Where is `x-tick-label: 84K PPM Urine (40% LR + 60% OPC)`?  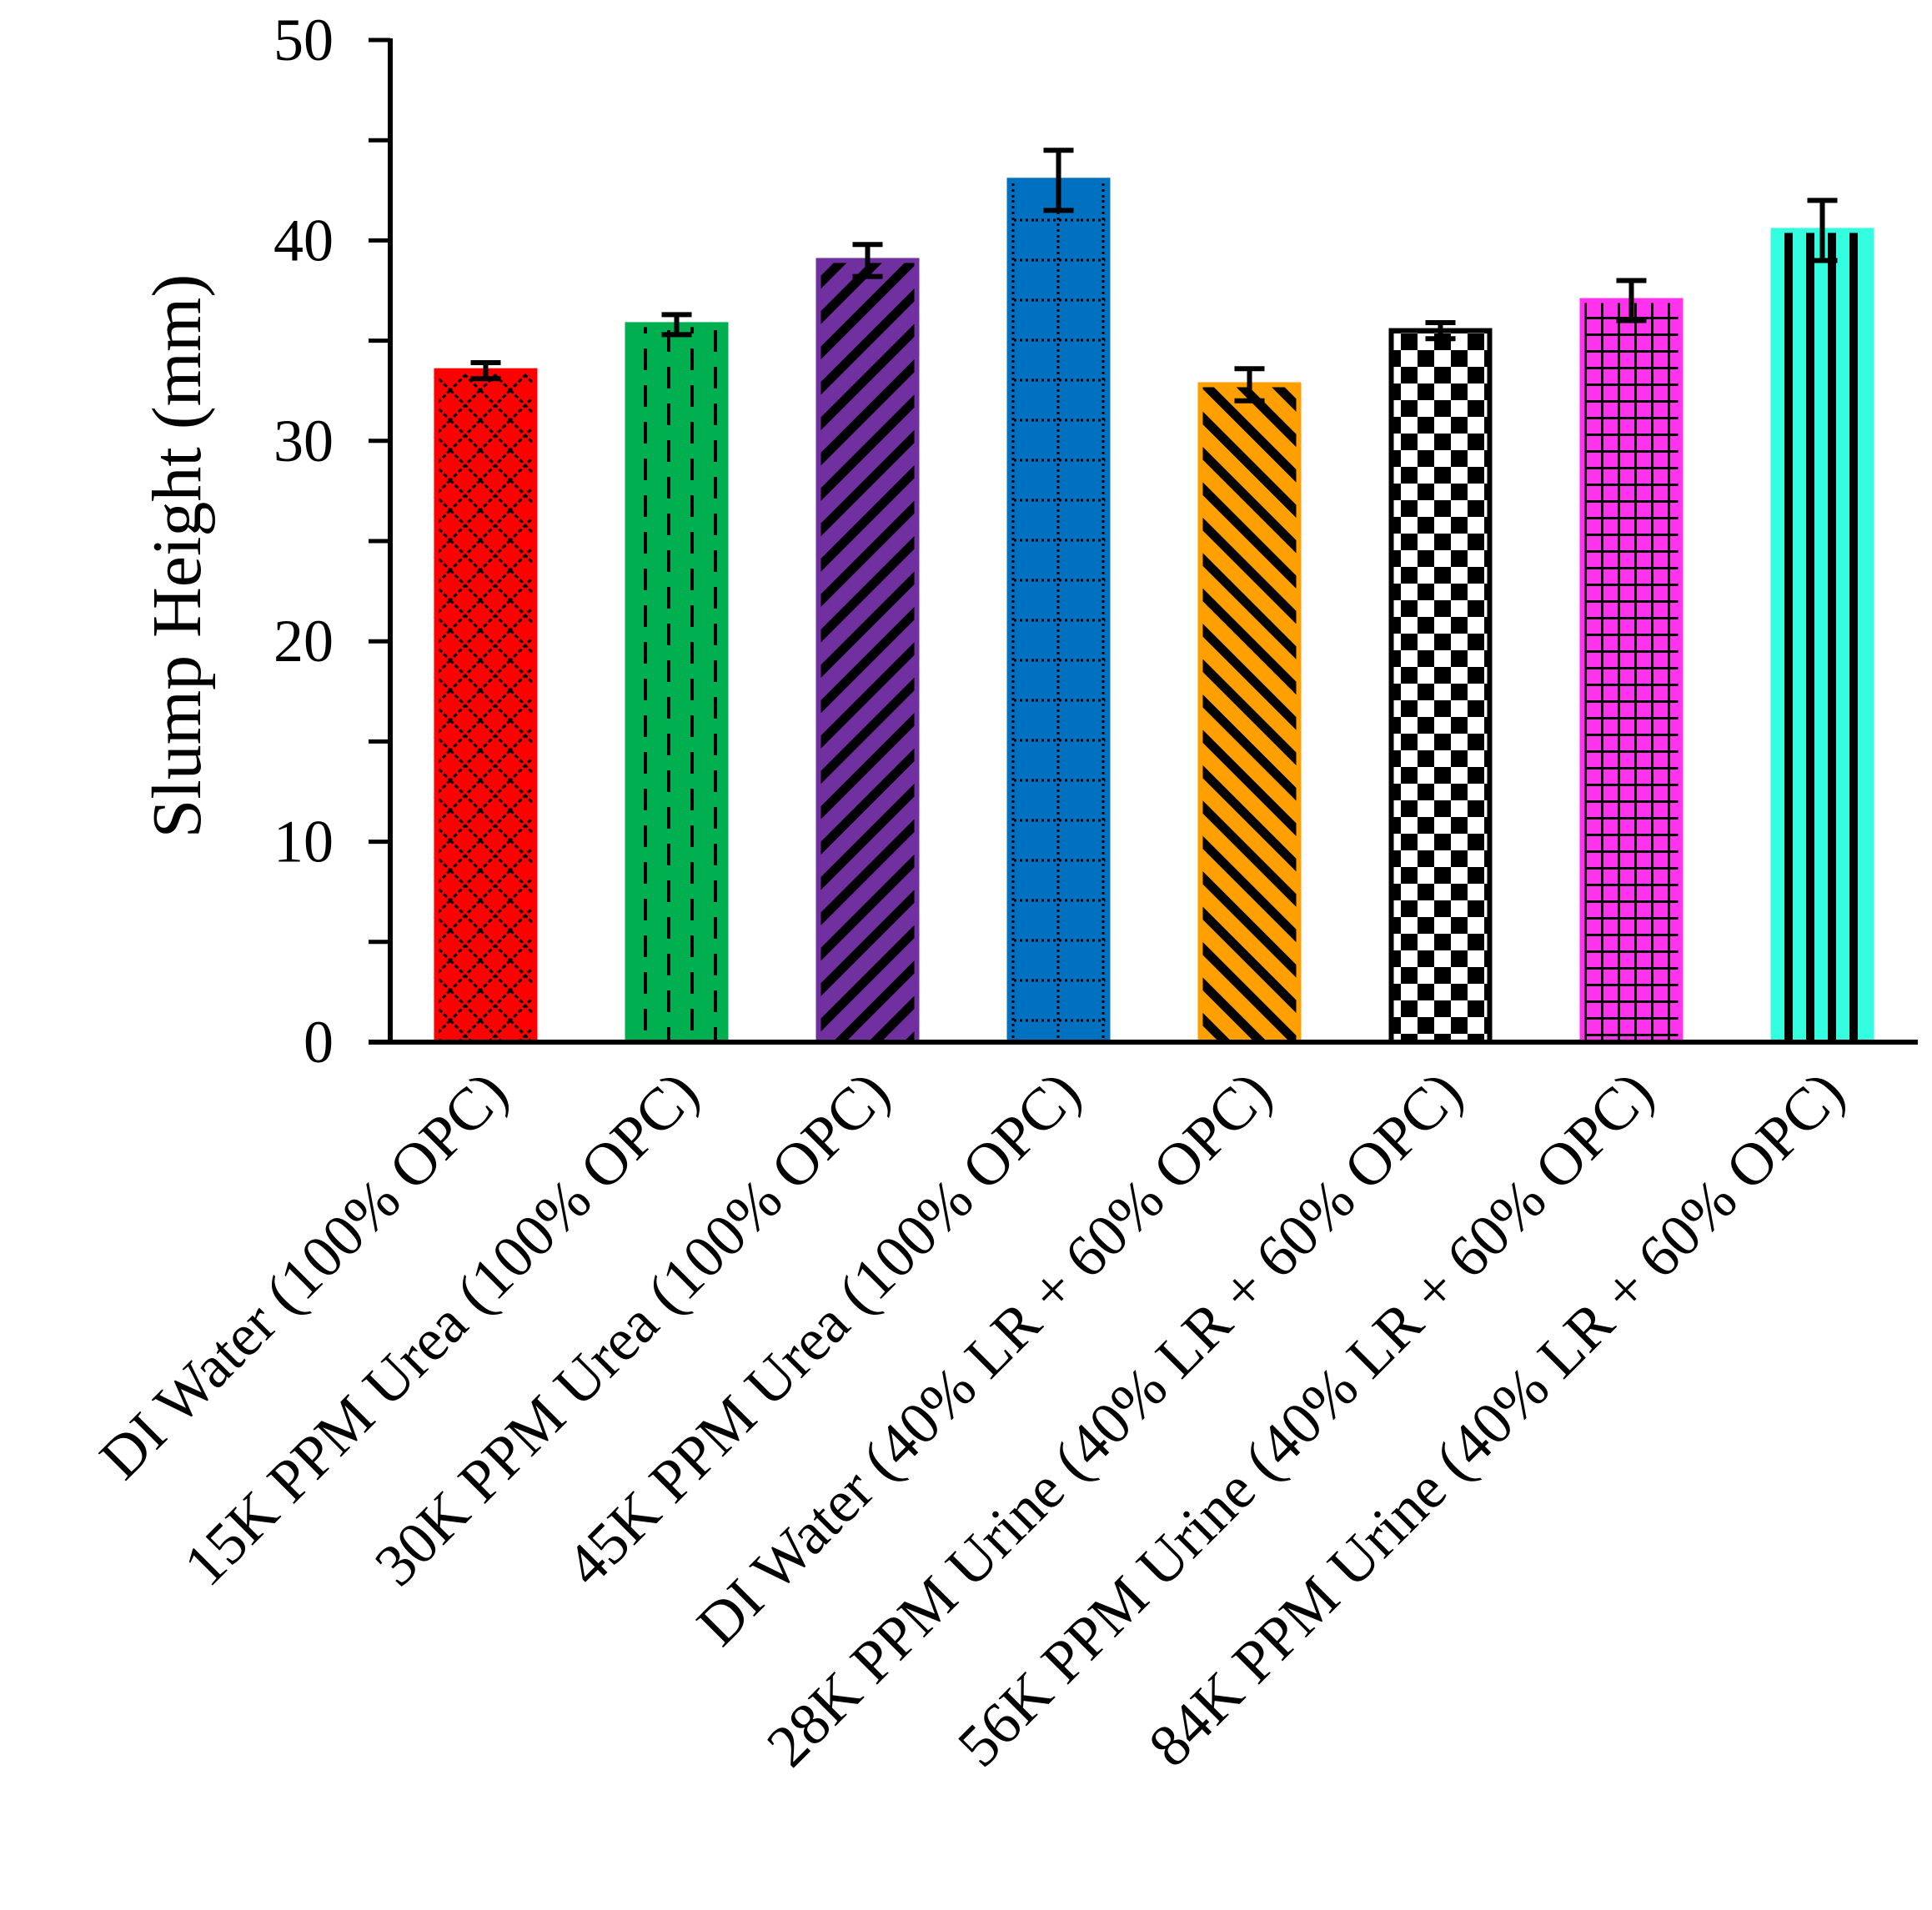 x-tick-label: 84K PPM Urine (40% LR + 60% OPC) is located at coordinates (1497, 1419).